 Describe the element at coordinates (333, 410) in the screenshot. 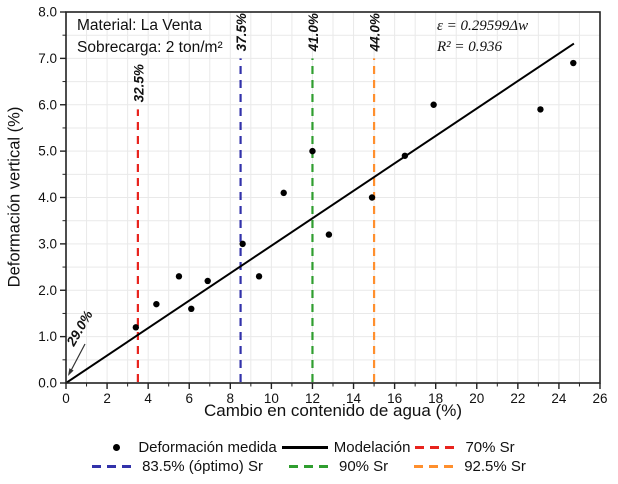

I see `x-axis-title: Cambio en contenido de agua (%)` at that location.